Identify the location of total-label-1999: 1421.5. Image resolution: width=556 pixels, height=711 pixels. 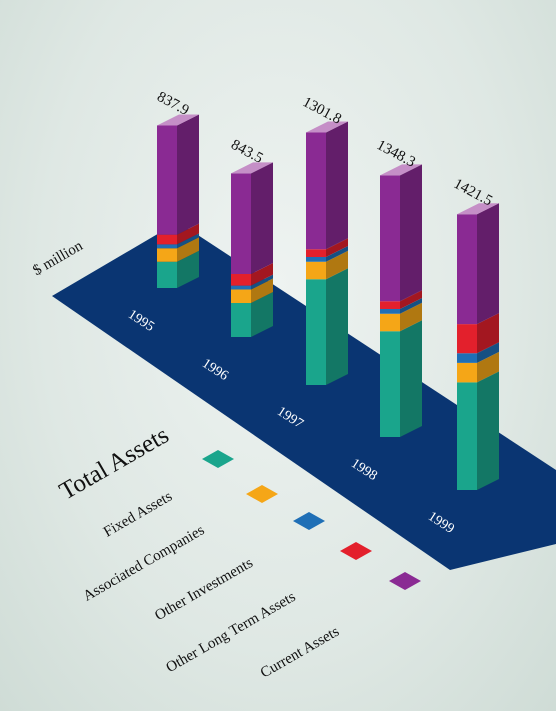
(473, 192).